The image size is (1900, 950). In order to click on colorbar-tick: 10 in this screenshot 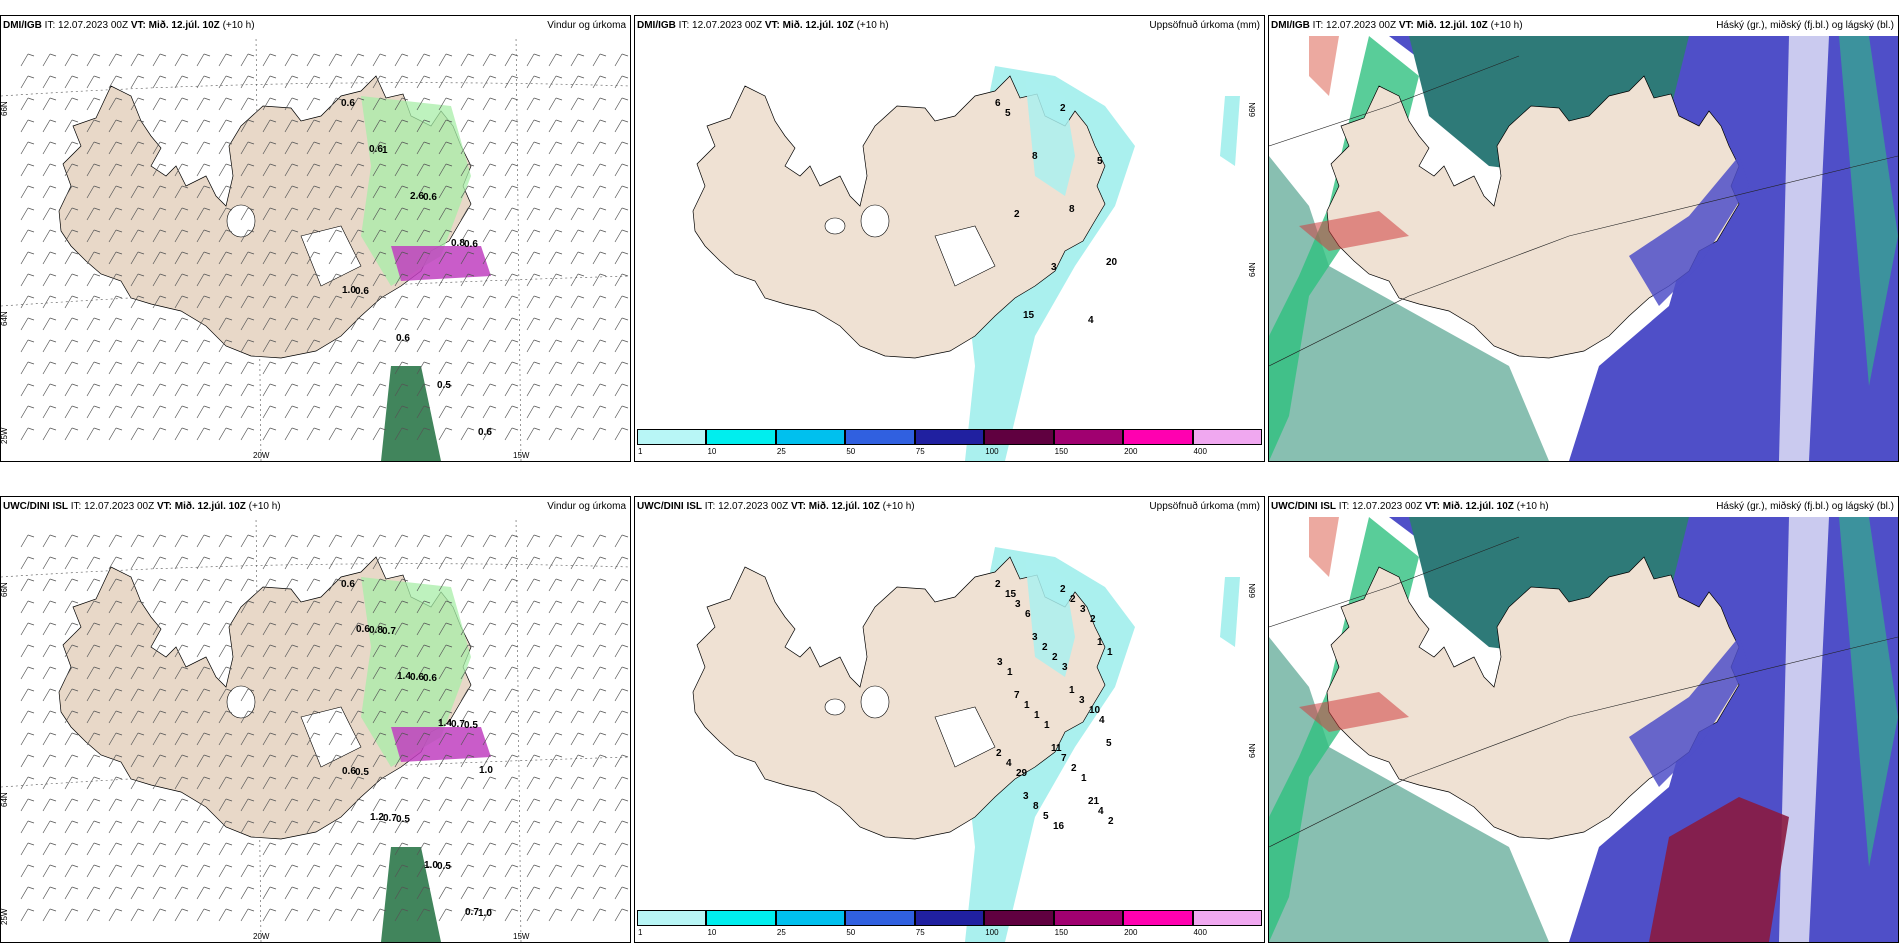, I will do `click(712, 932)`.